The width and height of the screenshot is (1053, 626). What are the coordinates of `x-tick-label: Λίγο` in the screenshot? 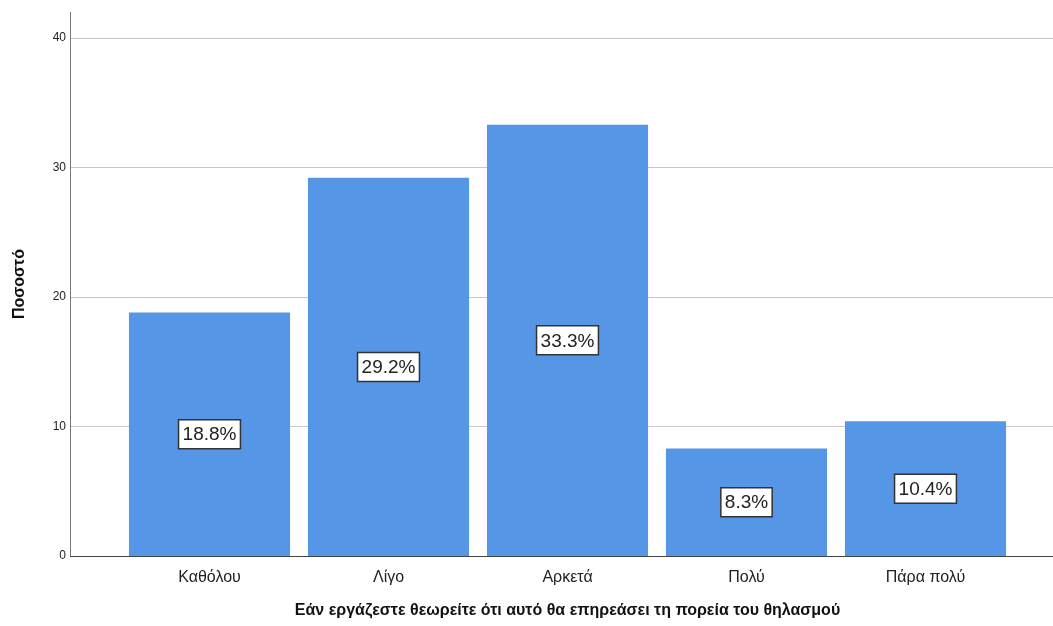 It's located at (388, 577).